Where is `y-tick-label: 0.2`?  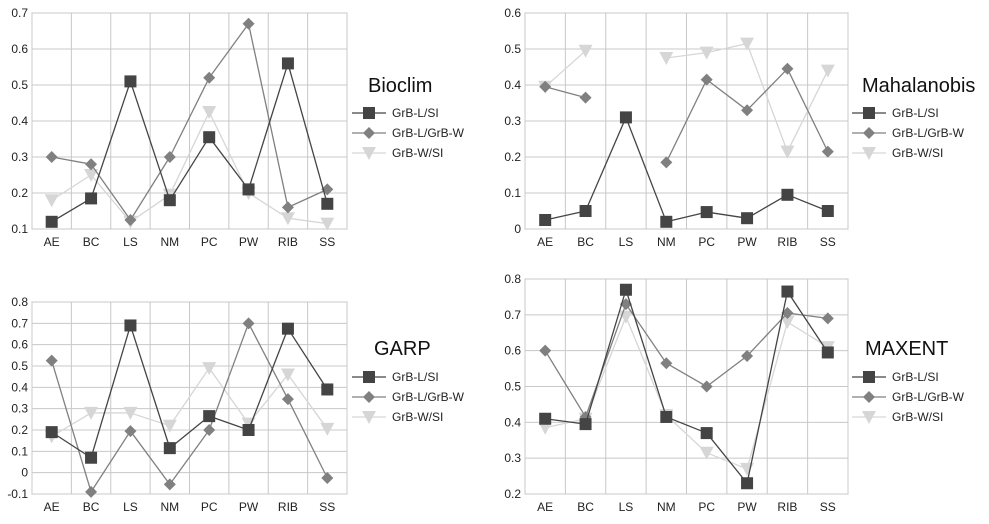 y-tick-label: 0.2 is located at coordinates (512, 157).